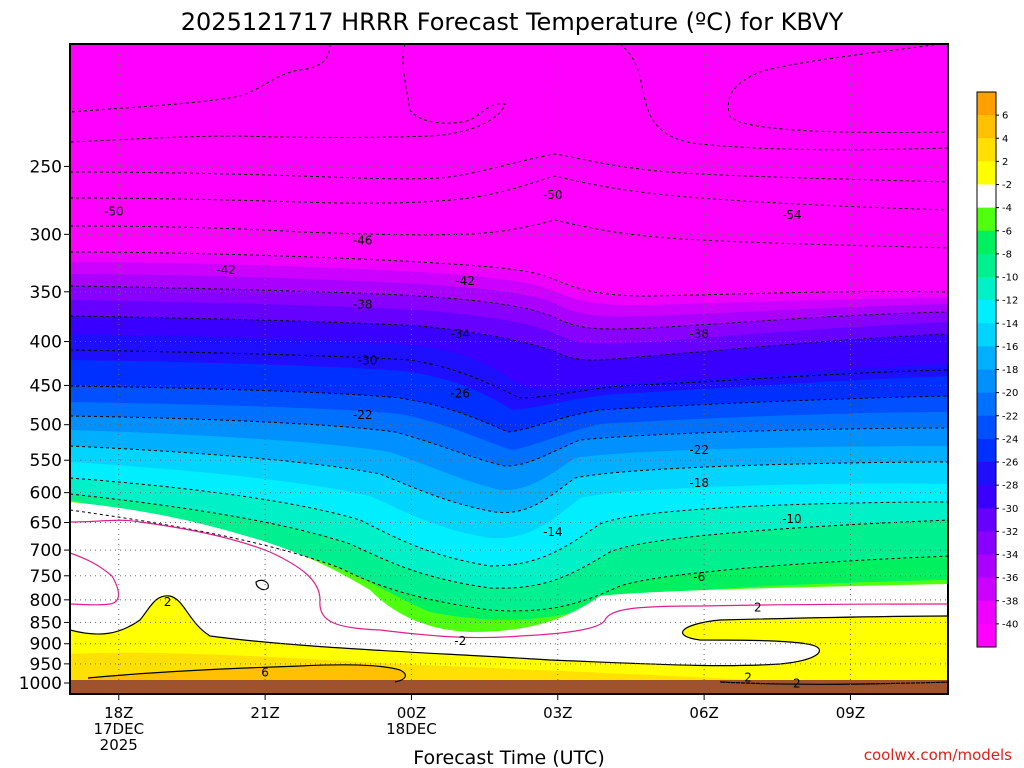 The image size is (1024, 768). What do you see at coordinates (118, 729) in the screenshot?
I see `x-tick-label: 17DEC` at bounding box center [118, 729].